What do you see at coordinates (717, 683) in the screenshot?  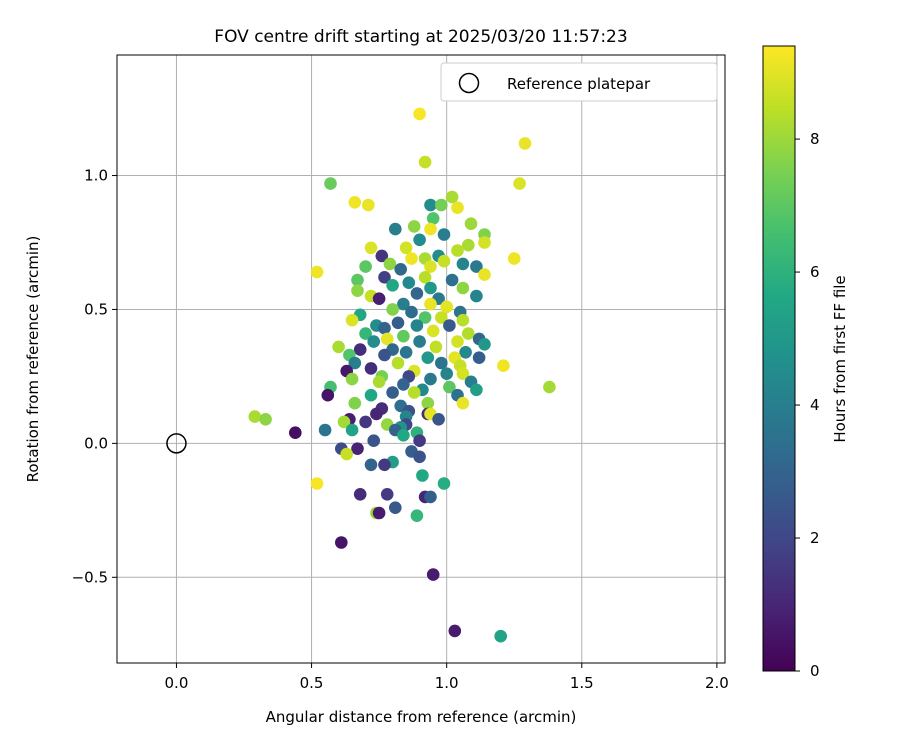 I see `x-tick-label: 2.0` at bounding box center [717, 683].